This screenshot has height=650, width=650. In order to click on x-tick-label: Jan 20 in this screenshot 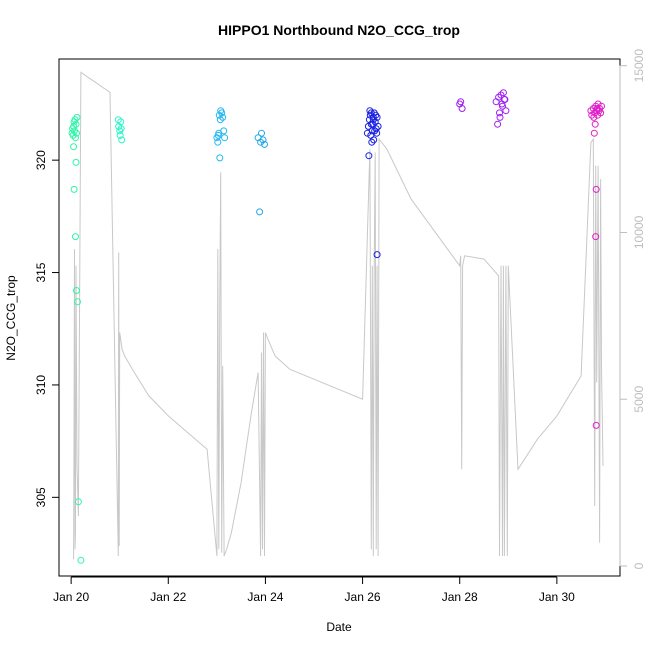, I will do `click(71, 597)`.